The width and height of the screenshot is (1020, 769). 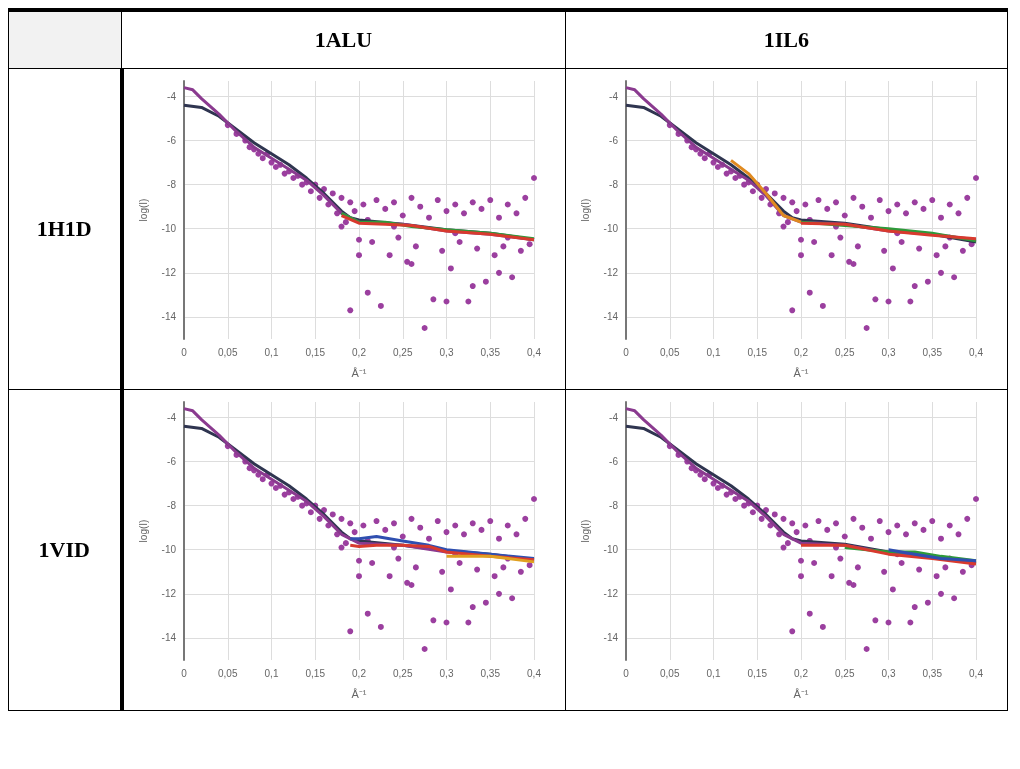 I want to click on text: 1H1D, so click(x=64, y=228).